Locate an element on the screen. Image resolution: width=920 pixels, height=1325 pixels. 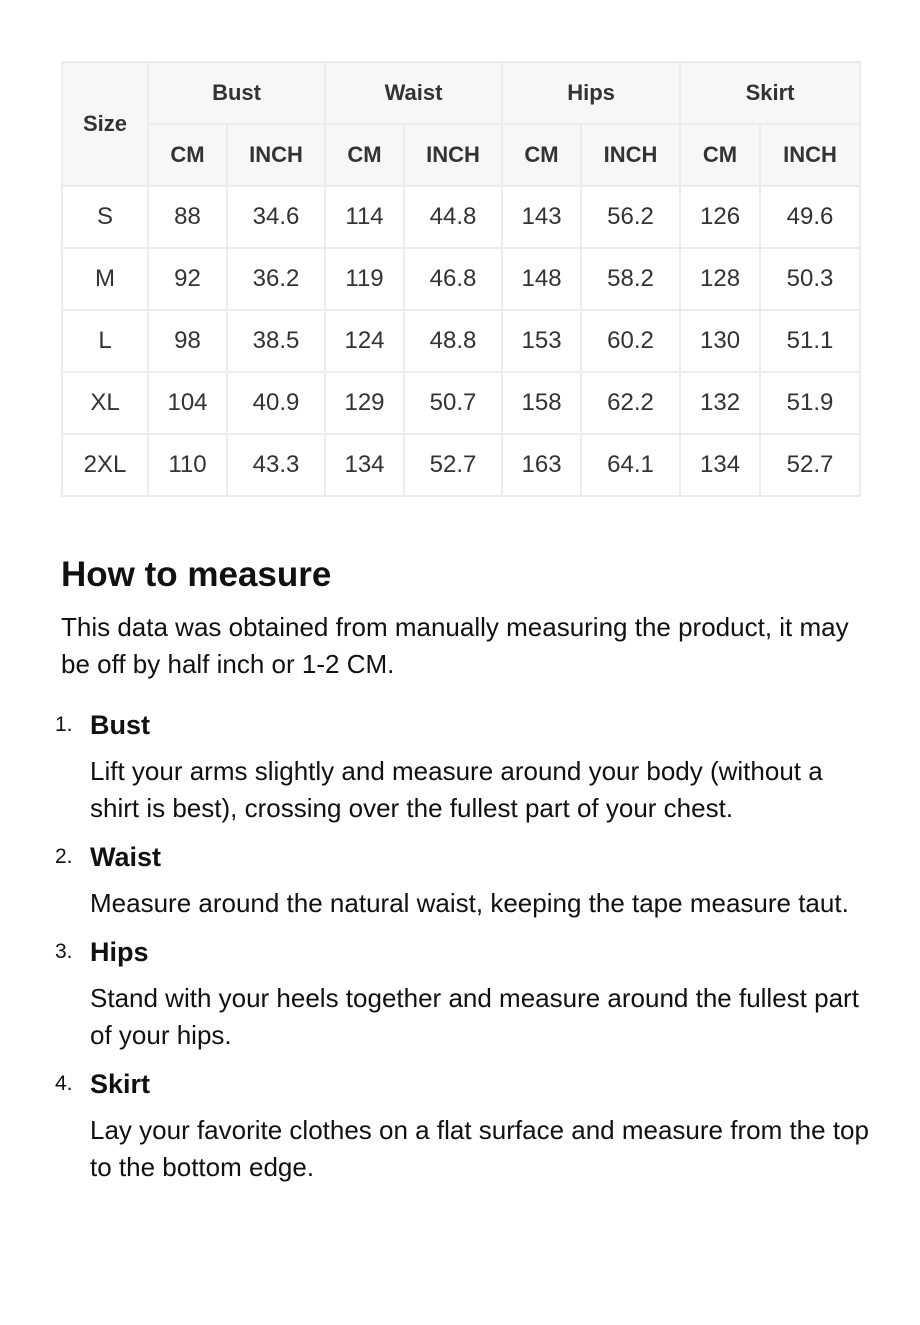
value-cell: 36.2 is located at coordinates (276, 279).